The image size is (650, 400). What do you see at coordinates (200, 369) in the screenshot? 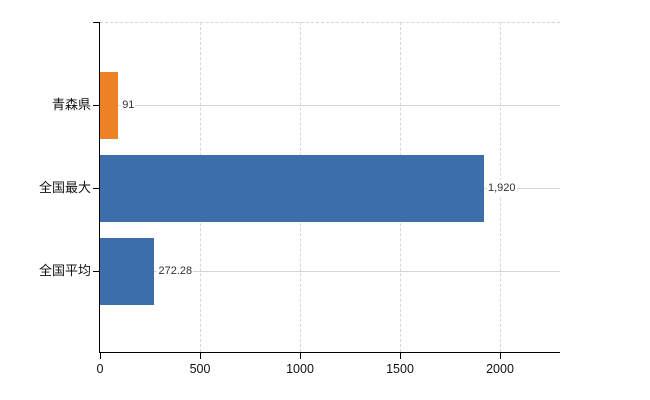
I see `x-tick-label: 500` at bounding box center [200, 369].